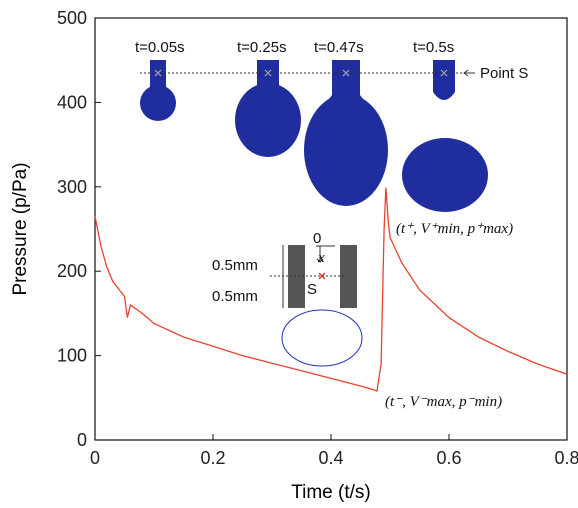 The height and width of the screenshot is (508, 578). Describe the element at coordinates (317, 238) in the screenshot. I see `annotation: 0` at that location.